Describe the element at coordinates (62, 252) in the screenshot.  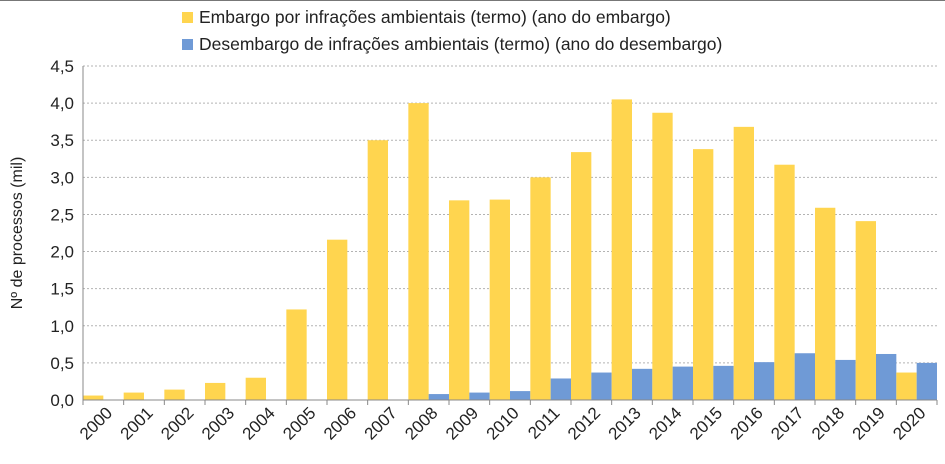
I see `y-tick-label: 2,0` at that location.